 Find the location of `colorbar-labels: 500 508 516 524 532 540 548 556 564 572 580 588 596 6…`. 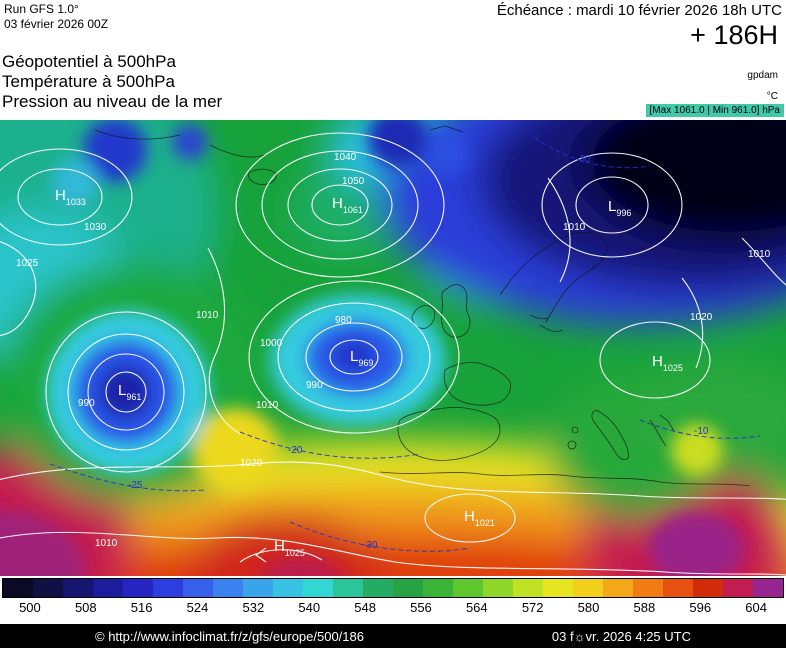

colorbar-labels: 500 508 516 524 532 540 548 556 564 572 580 588 596 6… is located at coordinates (393, 607).